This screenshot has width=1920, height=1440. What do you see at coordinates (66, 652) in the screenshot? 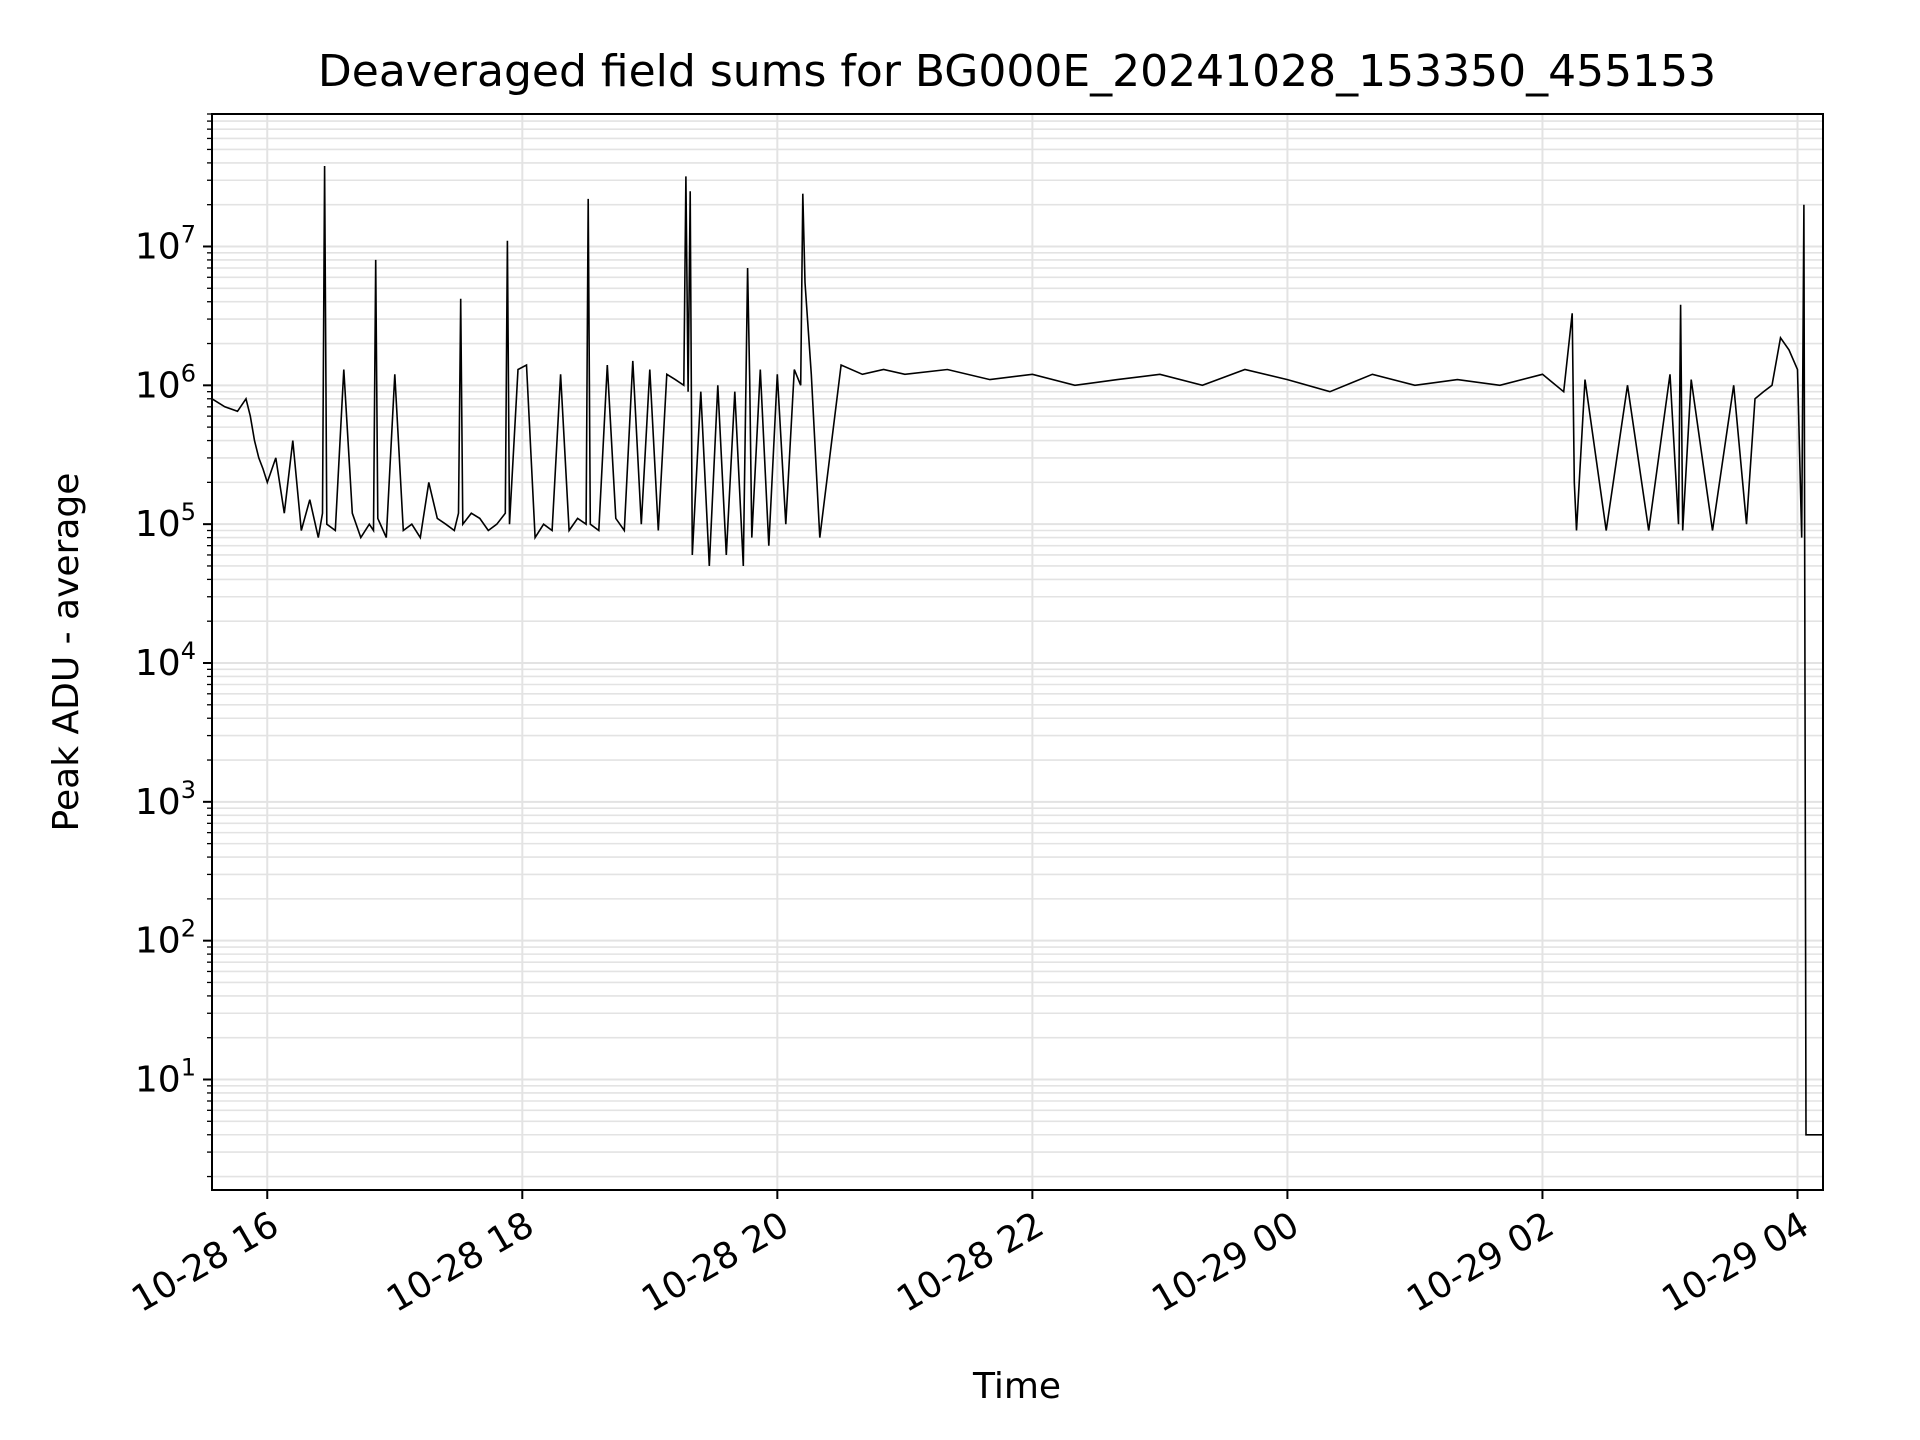
I see `y-axis-label: Peak ADU - average` at bounding box center [66, 652].